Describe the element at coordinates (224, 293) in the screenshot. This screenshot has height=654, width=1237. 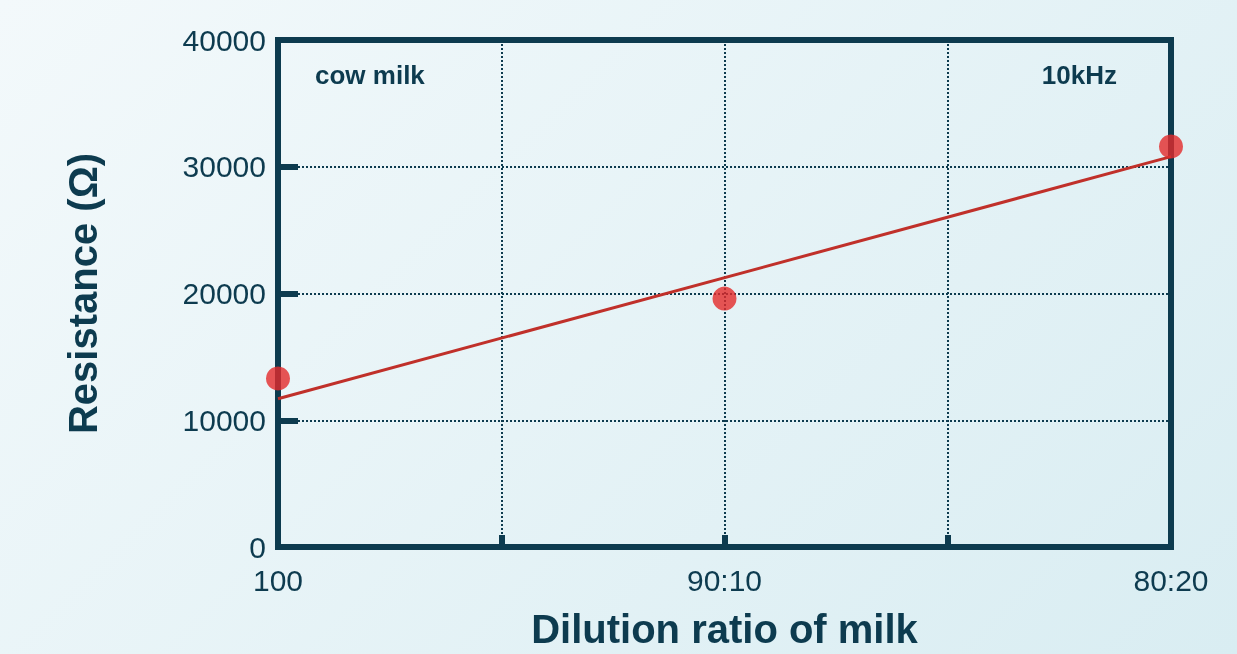
I see `y-tick-label: 20000` at that location.